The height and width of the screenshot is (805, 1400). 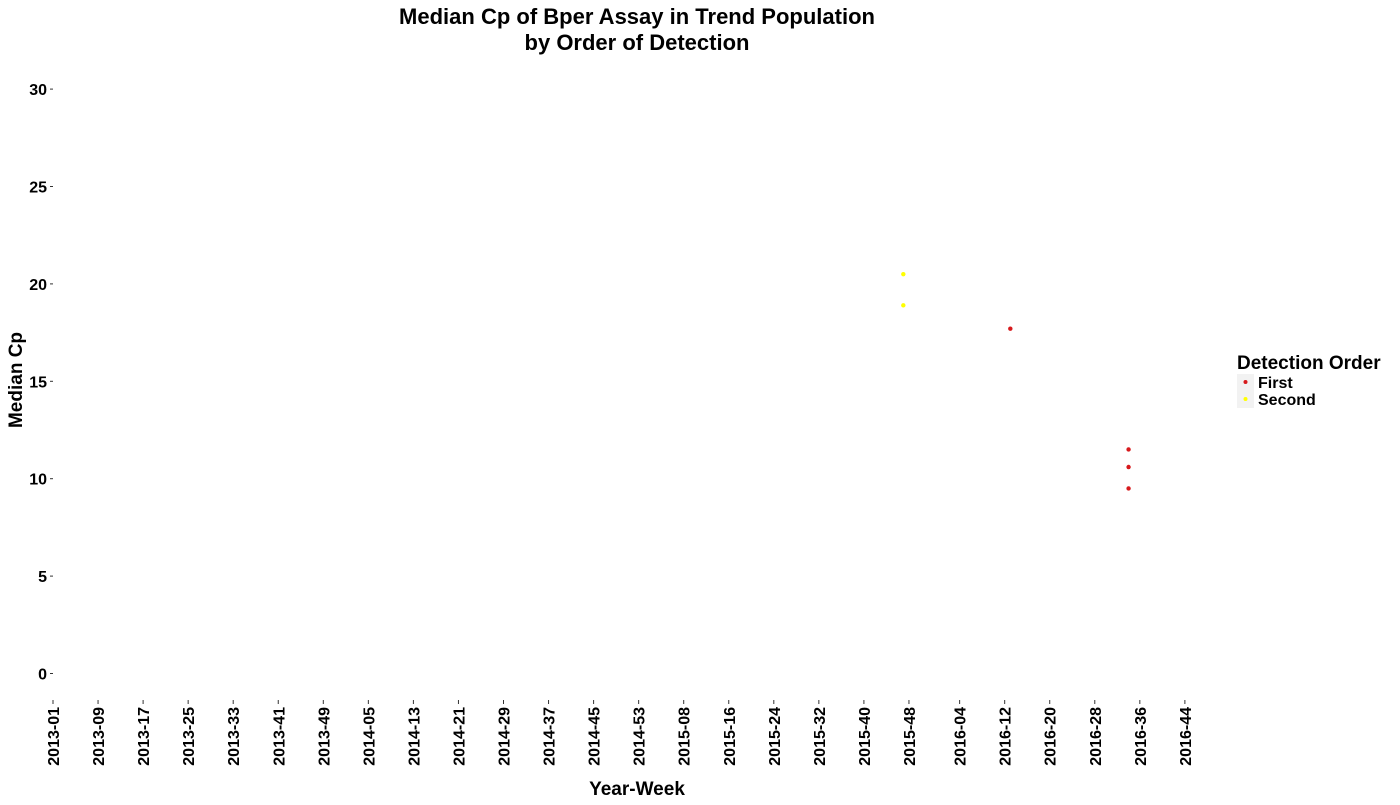 I want to click on x-tick-label: 2014-05, so click(x=369, y=736).